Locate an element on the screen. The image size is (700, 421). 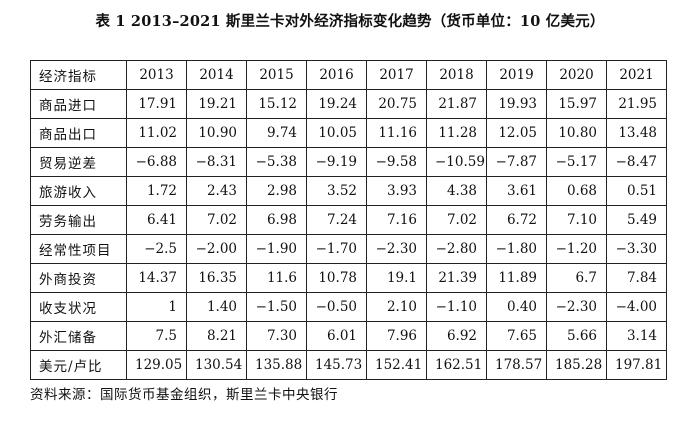
table-cell: 7.5 is located at coordinates (156, 336).